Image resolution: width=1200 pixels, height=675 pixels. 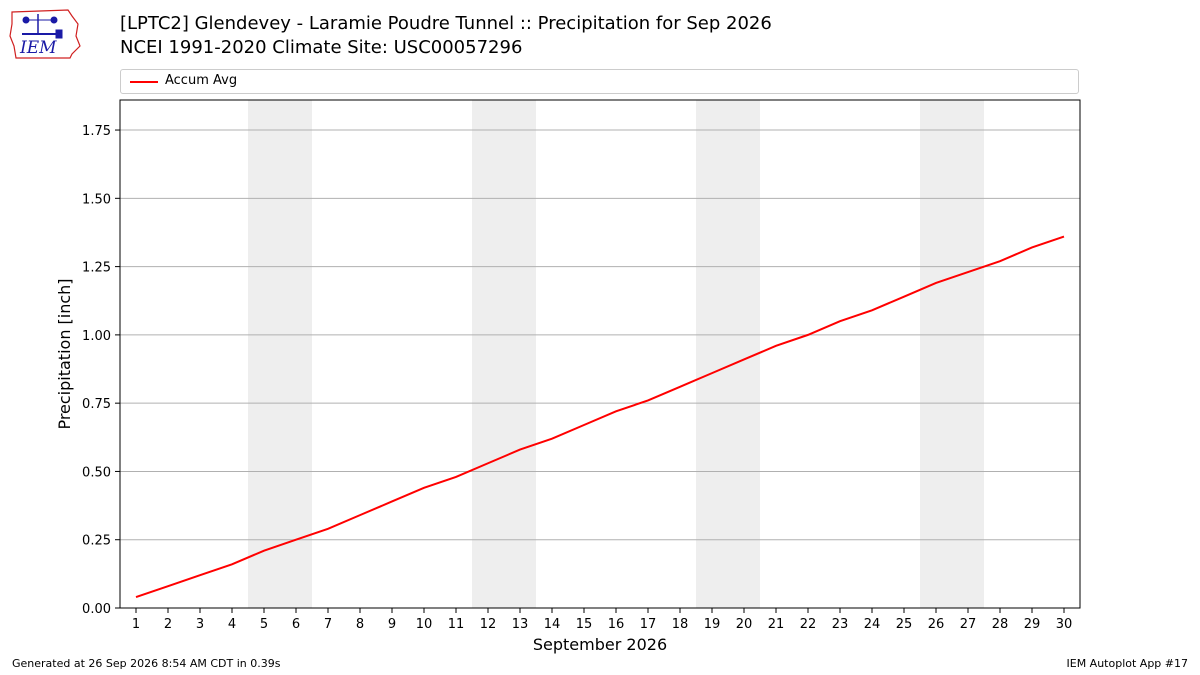 What do you see at coordinates (64, 353) in the screenshot?
I see `y-axis-label: Precipitation [inch]` at bounding box center [64, 353].